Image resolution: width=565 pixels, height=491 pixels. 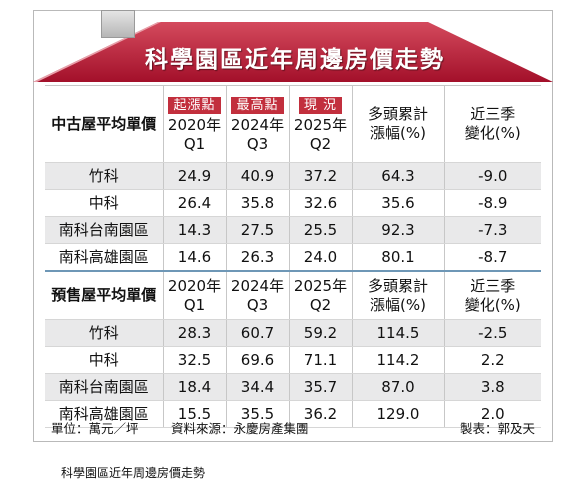 I want to click on value-cell: 36.2, so click(x=321, y=414).